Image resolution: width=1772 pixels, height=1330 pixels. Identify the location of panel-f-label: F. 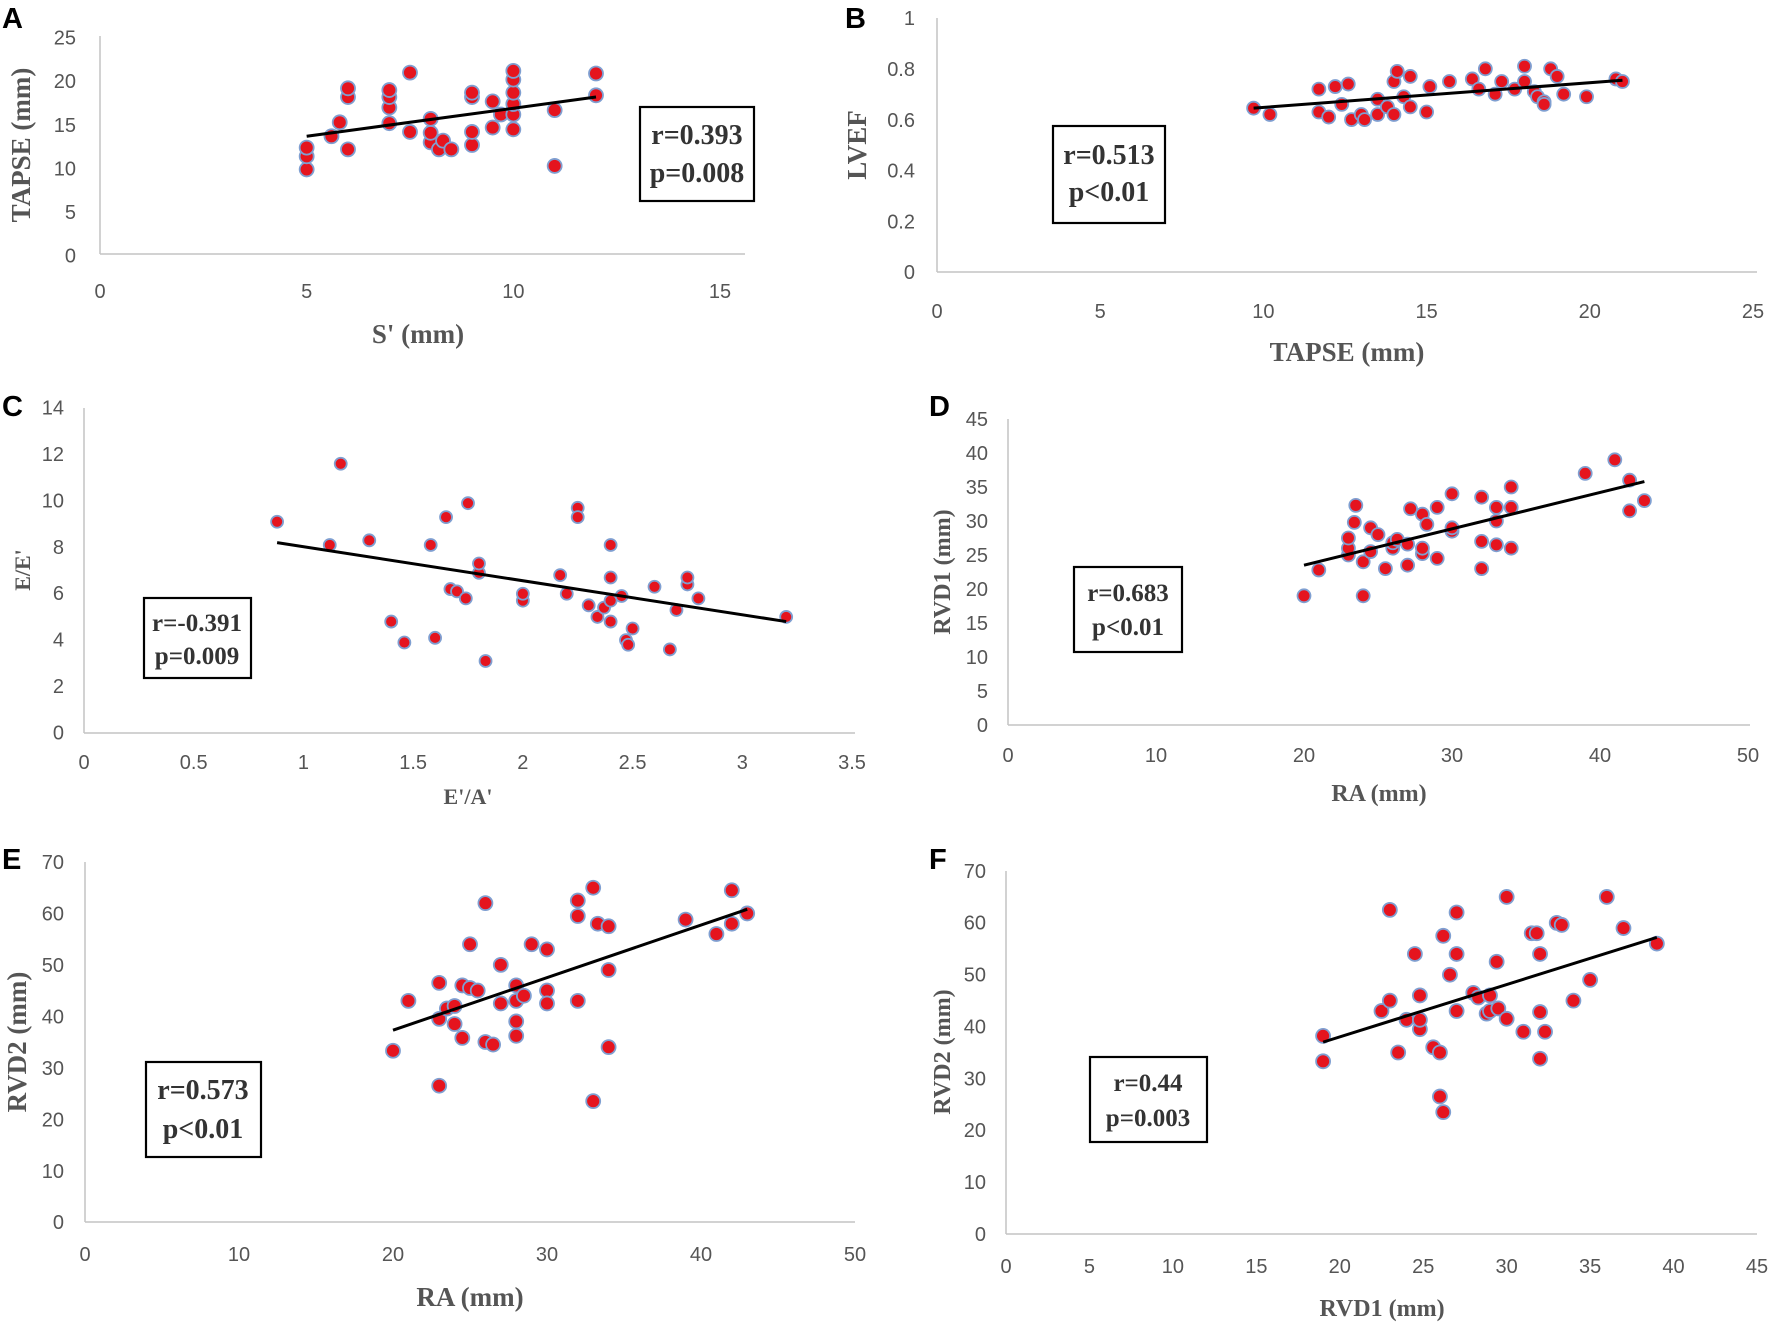
(938, 860).